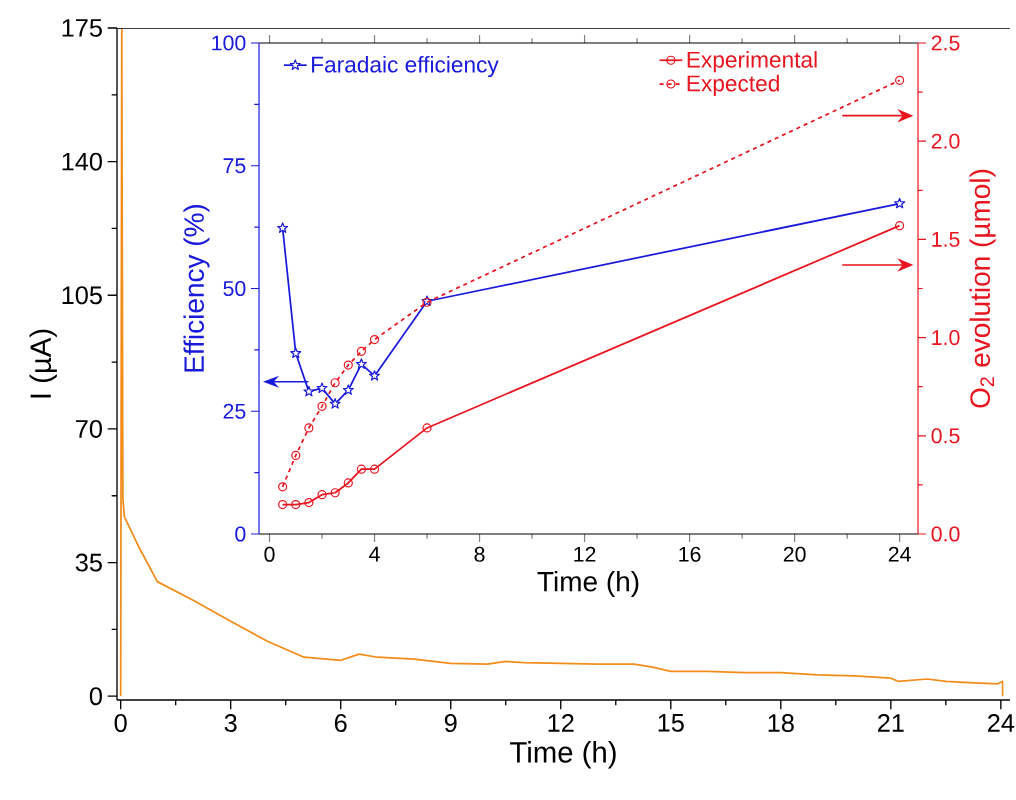 The width and height of the screenshot is (1016, 800). Describe the element at coordinates (945, 141) in the screenshot. I see `y2-tick-label: 2.0` at that location.